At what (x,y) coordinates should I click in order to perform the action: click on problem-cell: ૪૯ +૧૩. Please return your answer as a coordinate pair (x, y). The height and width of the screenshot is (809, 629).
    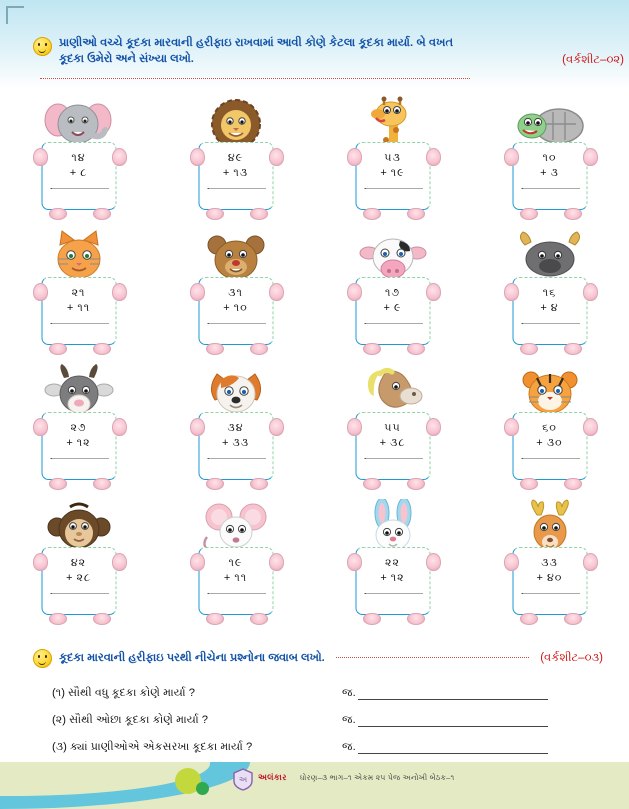
    Looking at the image, I should click on (235, 159).